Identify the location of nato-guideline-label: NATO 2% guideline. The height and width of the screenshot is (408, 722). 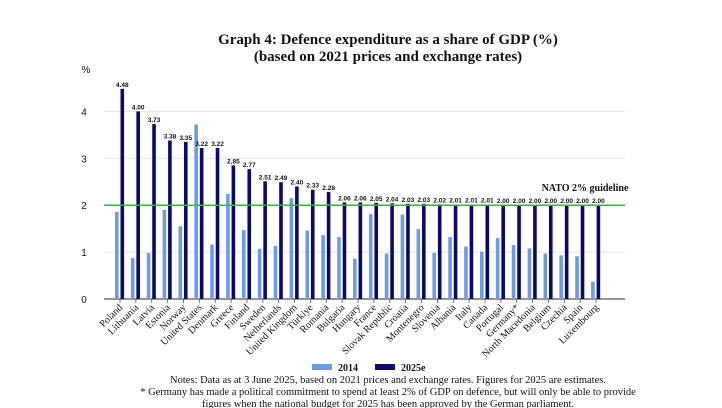
(585, 188).